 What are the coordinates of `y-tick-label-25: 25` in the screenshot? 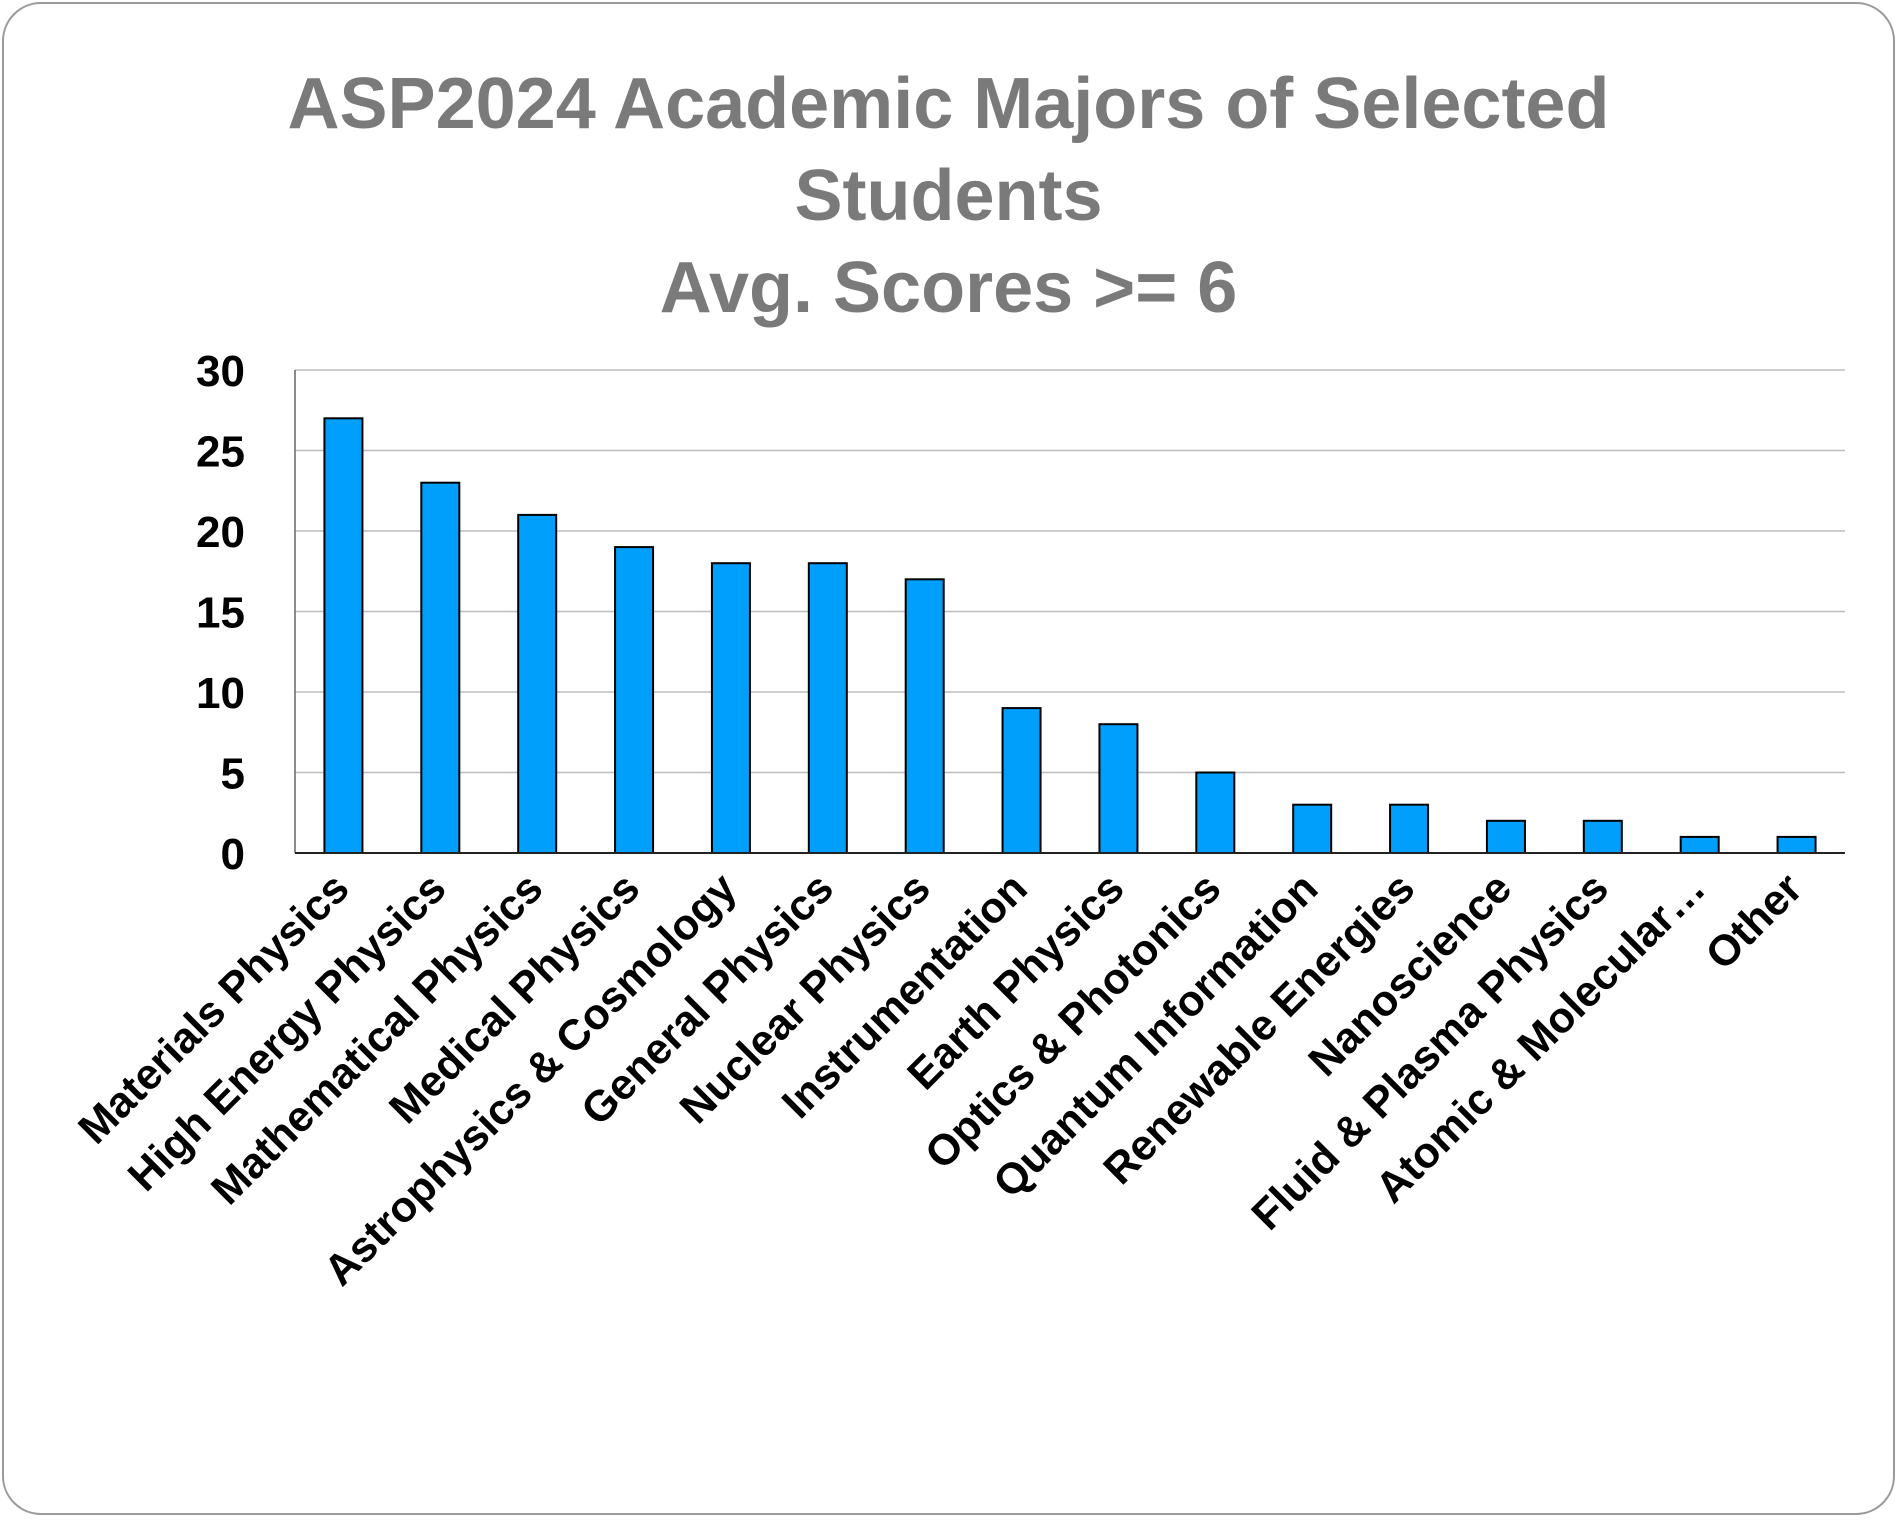 It's located at (220, 452).